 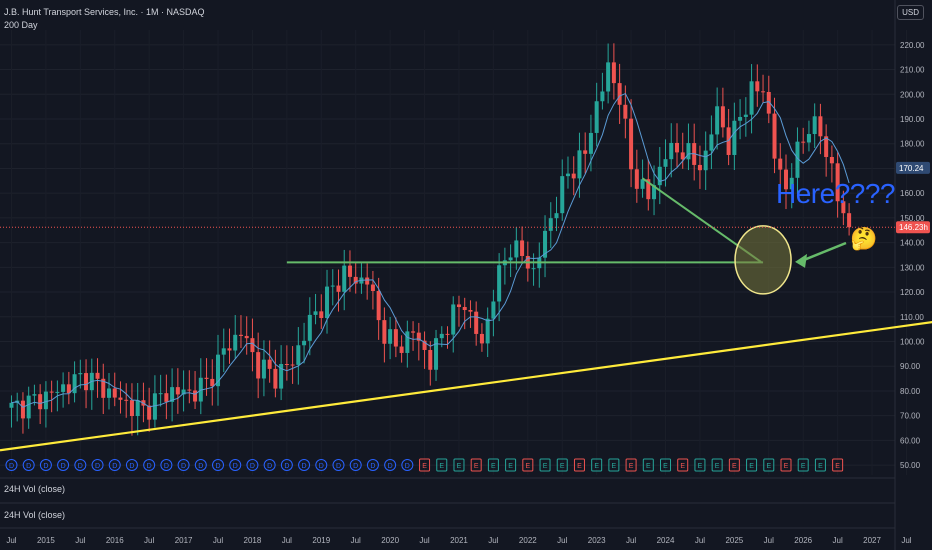 What do you see at coordinates (911, 168) in the screenshot?
I see `ma-value-text: 170.24` at bounding box center [911, 168].